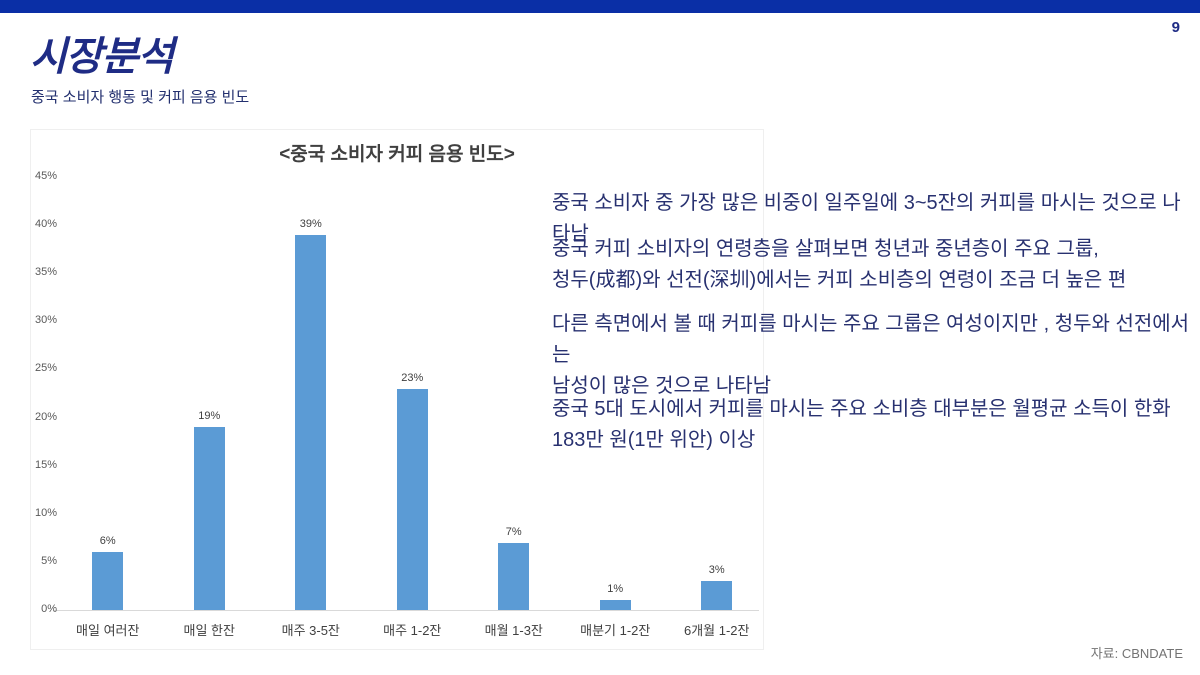  What do you see at coordinates (209, 630) in the screenshot?
I see `x-axis-category-label: 매일 한잔` at bounding box center [209, 630].